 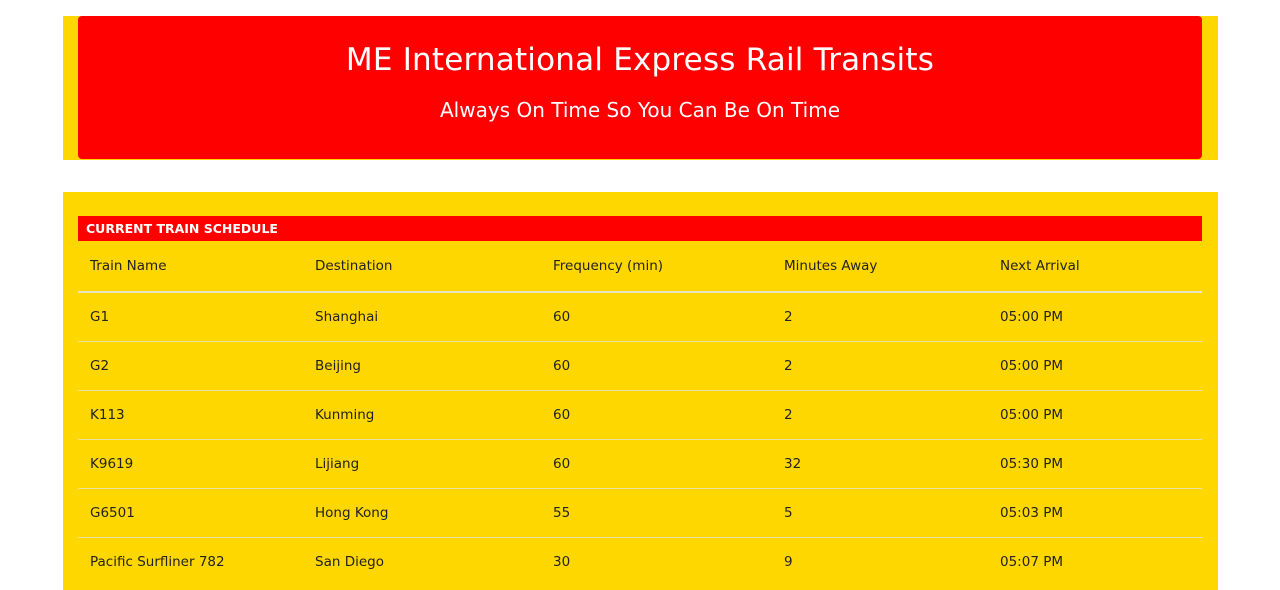 What do you see at coordinates (880, 513) in the screenshot?
I see `cell-minutes-away: 5` at bounding box center [880, 513].